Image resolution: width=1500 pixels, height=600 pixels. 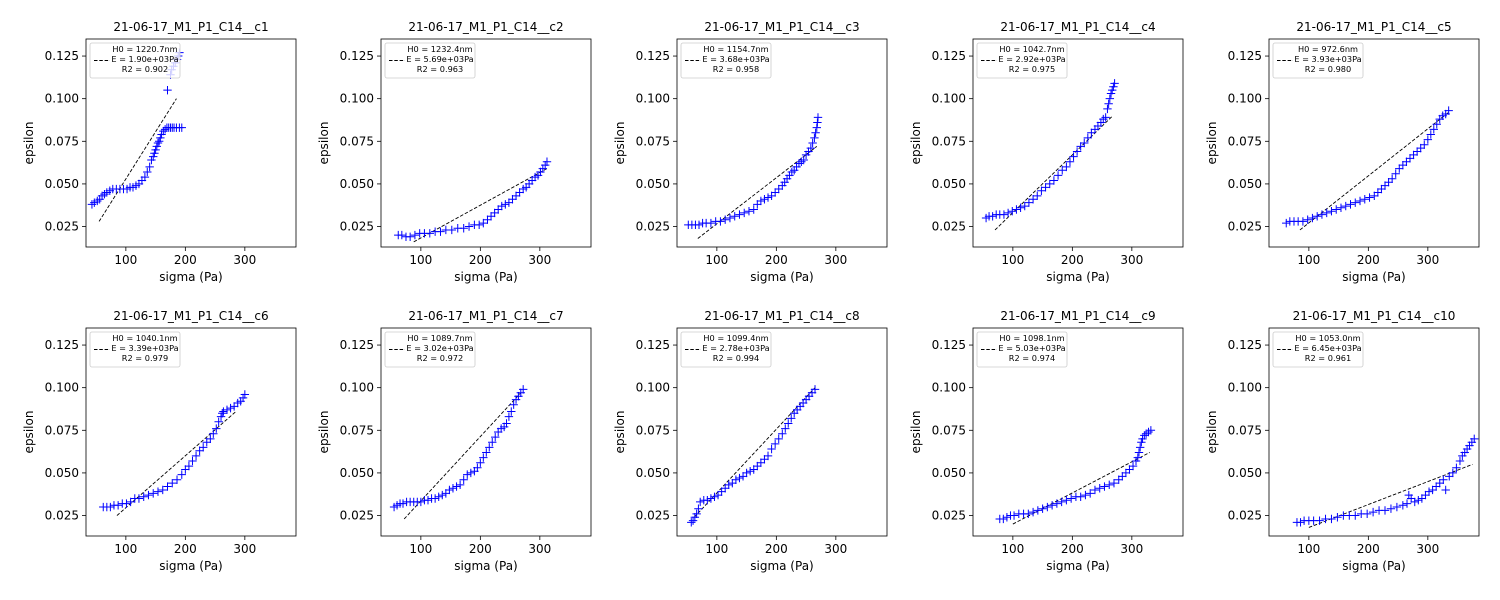 I want to click on legend-entry: H0 = 1042.7nm, so click(x=1031, y=49).